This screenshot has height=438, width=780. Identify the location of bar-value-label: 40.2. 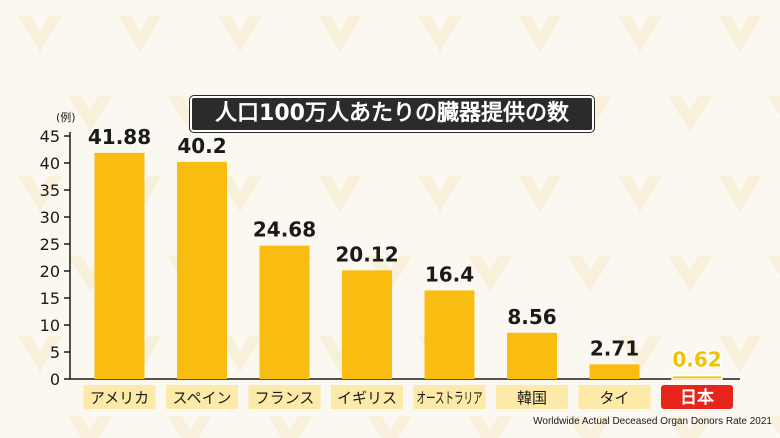
(201, 146).